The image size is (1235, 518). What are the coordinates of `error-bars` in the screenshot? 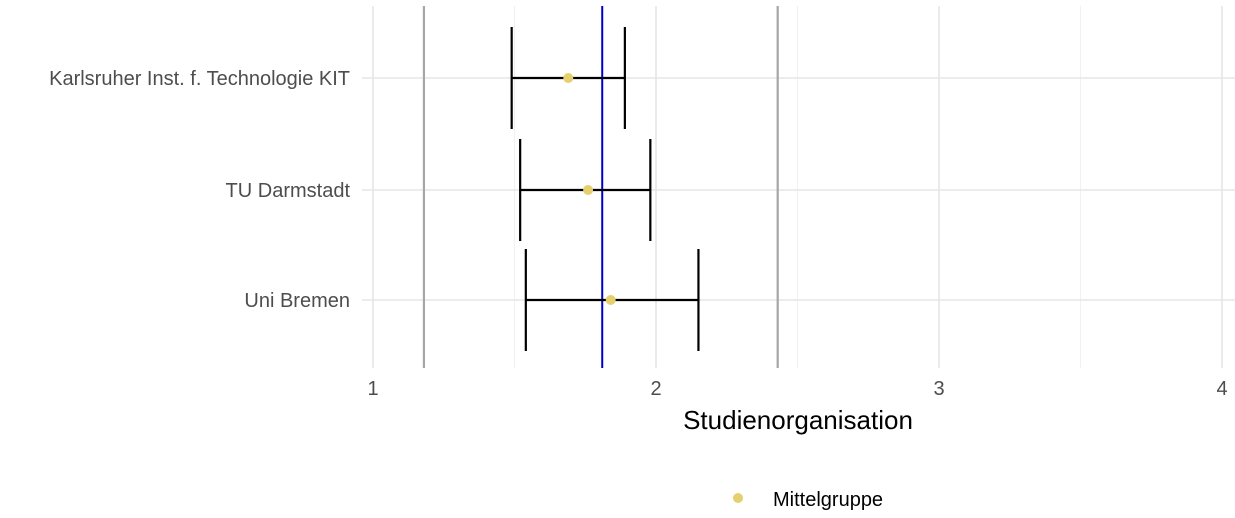 It's located at (605, 189).